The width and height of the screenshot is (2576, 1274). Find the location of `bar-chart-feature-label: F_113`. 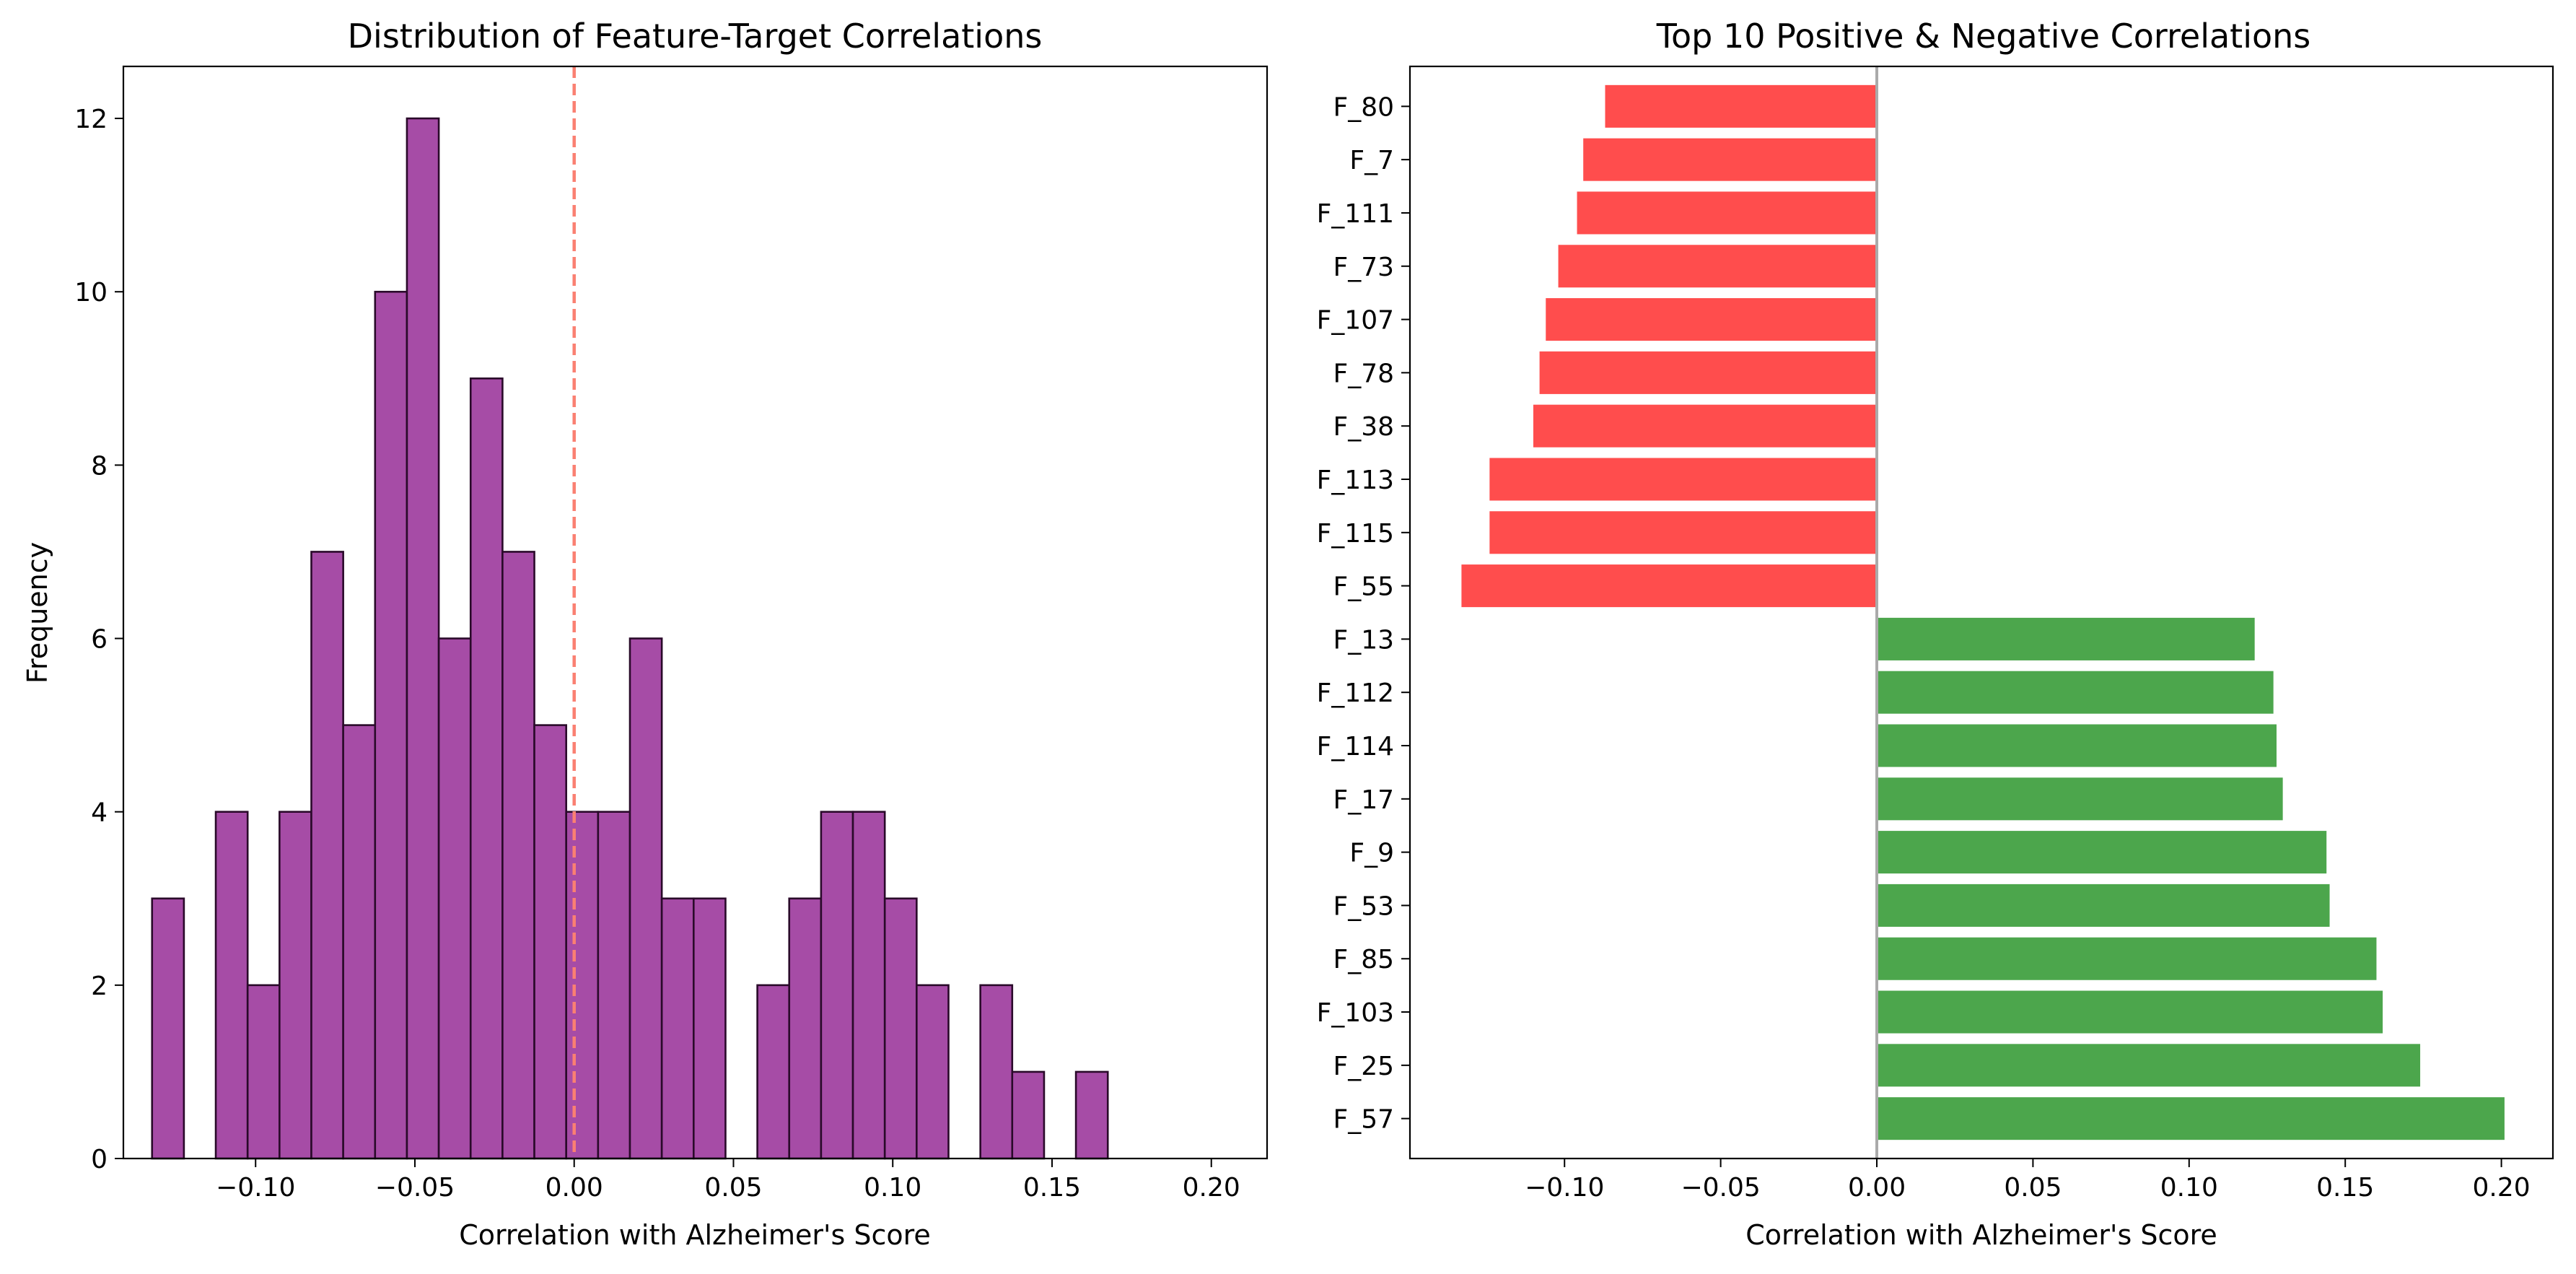

bar-chart-feature-label: F_113 is located at coordinates (1355, 480).